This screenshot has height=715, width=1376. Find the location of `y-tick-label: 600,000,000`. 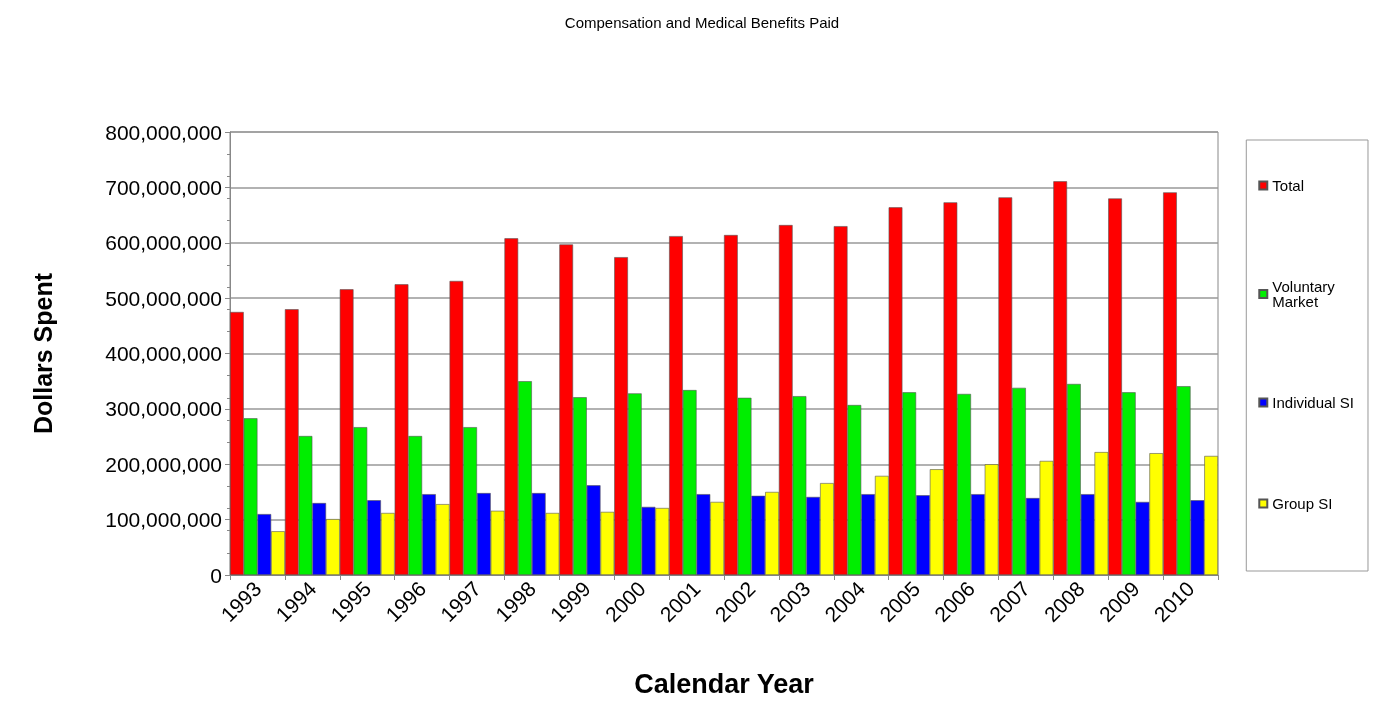

y-tick-label: 600,000,000 is located at coordinates (163, 243).